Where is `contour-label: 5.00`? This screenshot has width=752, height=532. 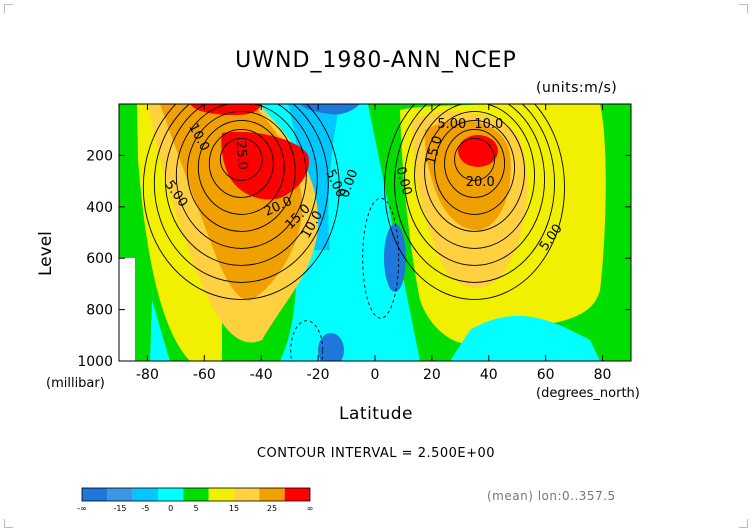
contour-label: 5.00 is located at coordinates (451, 124).